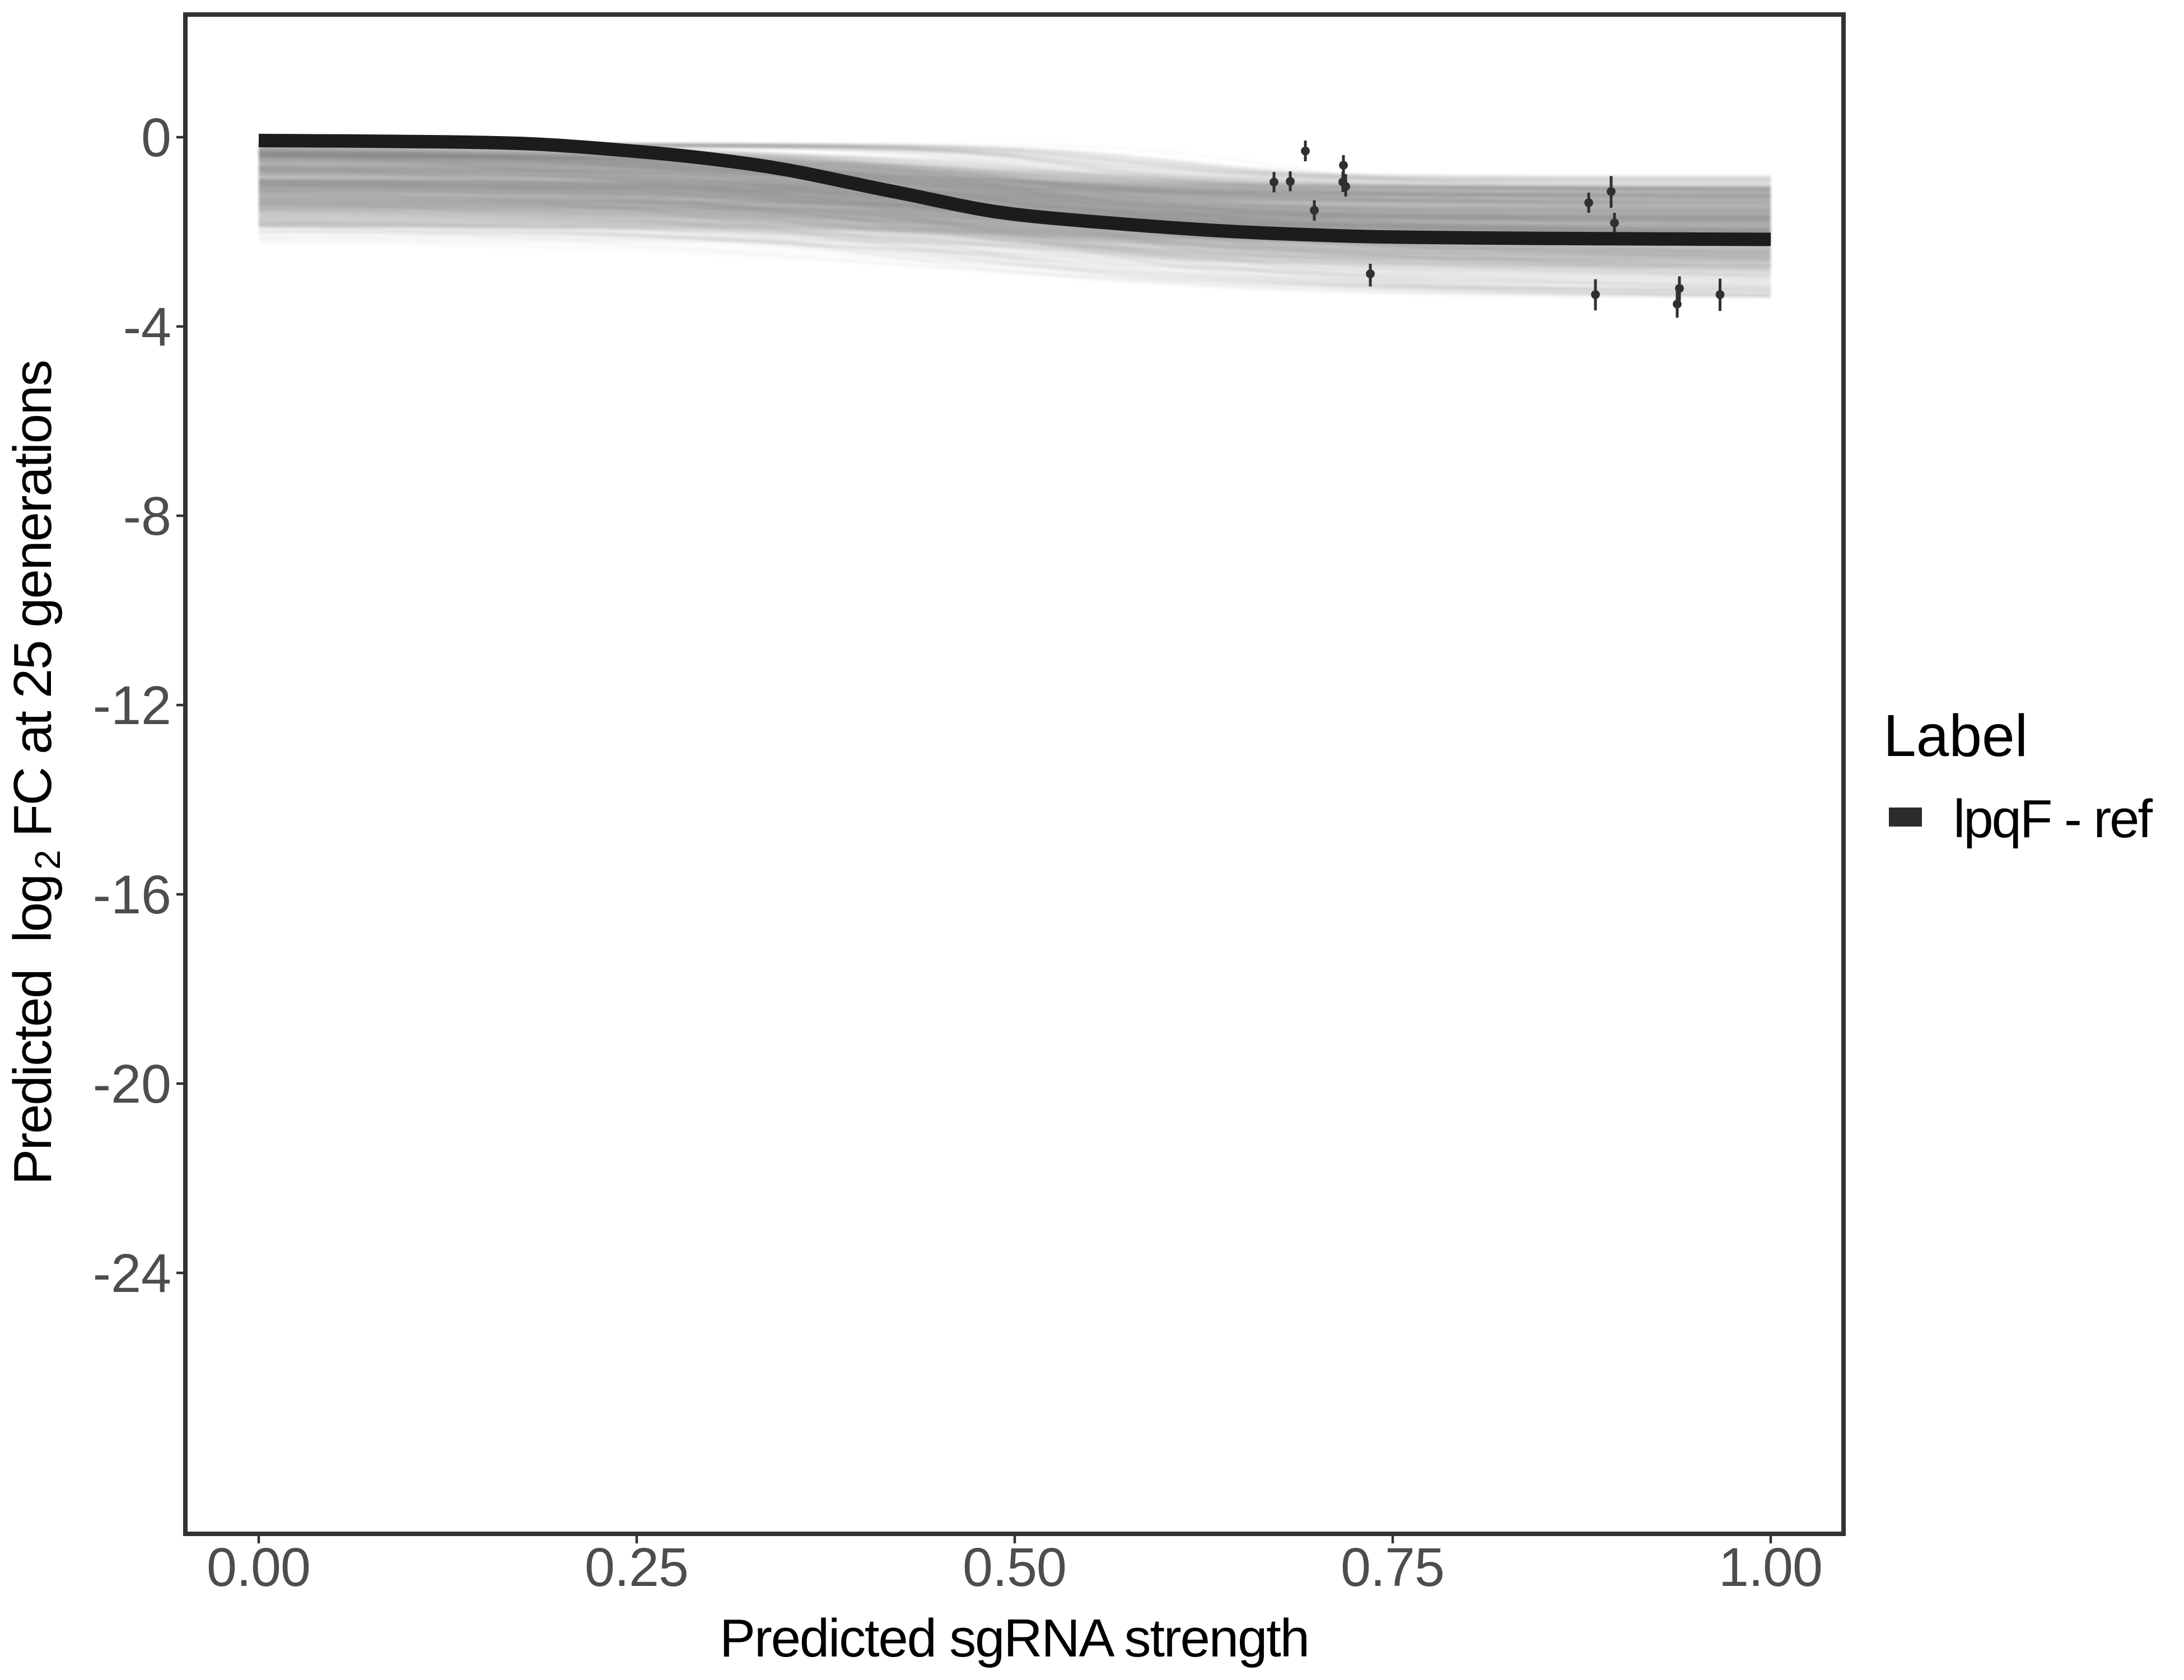 The width and height of the screenshot is (2184, 1680). What do you see at coordinates (637, 1568) in the screenshot?
I see `svg-text: 0.25` at bounding box center [637, 1568].